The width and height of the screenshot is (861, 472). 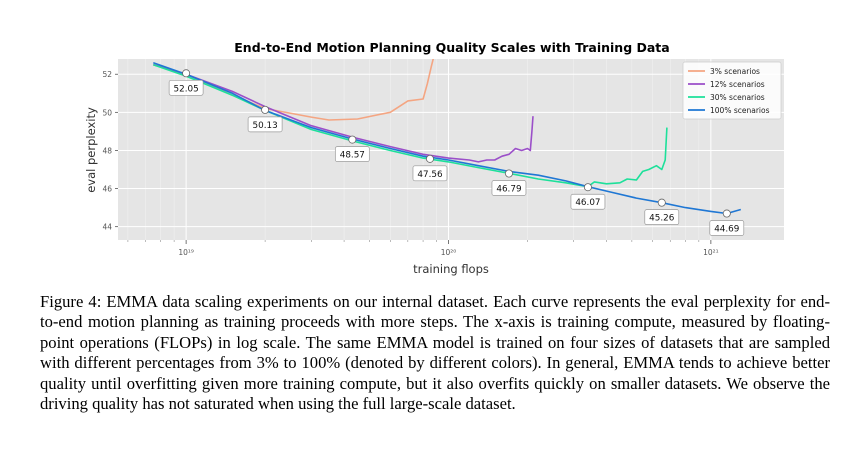 I want to click on x-tick-label: 10²⁰, so click(x=449, y=252).